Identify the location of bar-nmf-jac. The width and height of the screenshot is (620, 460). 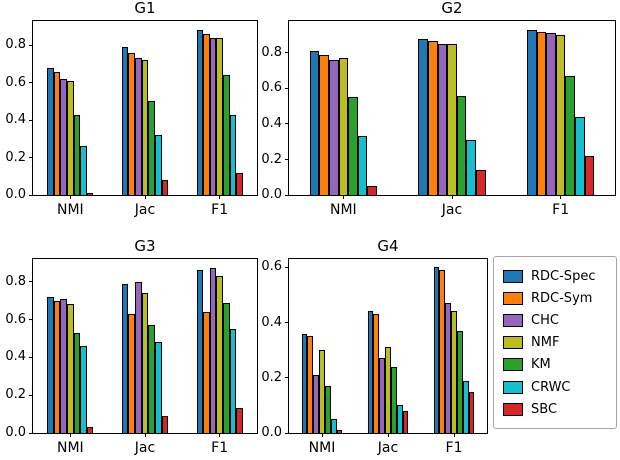
(145, 127).